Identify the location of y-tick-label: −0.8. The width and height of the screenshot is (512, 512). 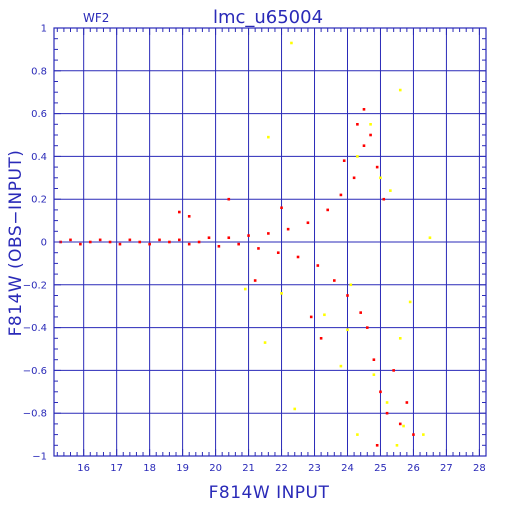
(35, 414).